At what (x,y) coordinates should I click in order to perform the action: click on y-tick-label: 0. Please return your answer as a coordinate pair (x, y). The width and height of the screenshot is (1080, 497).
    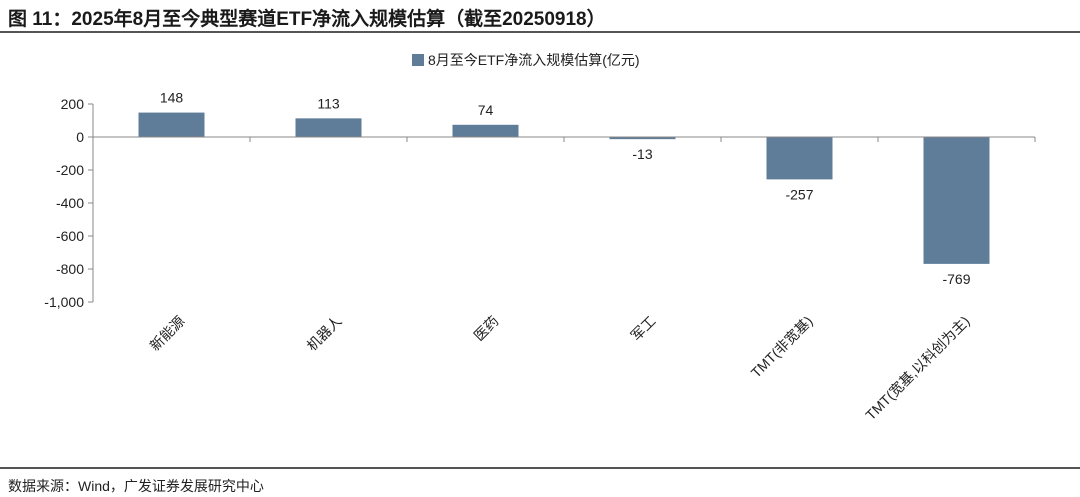
    Looking at the image, I should click on (80, 137).